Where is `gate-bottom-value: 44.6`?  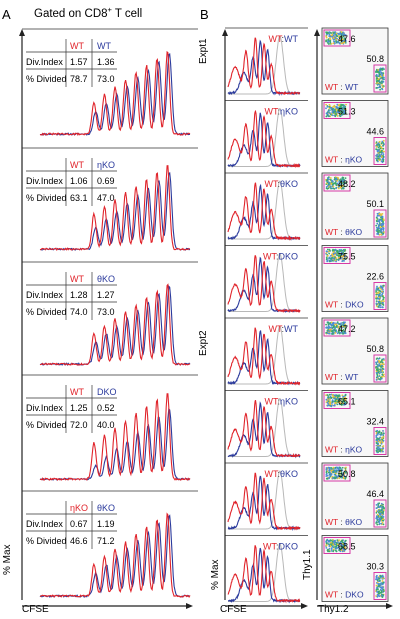 gate-bottom-value: 44.6 is located at coordinates (375, 132).